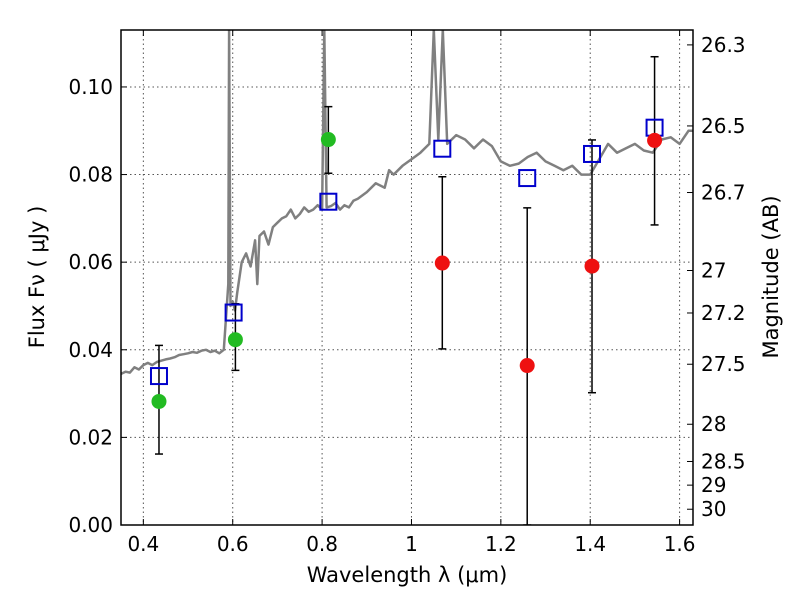  Describe the element at coordinates (90, 350) in the screenshot. I see `y-tick-label: 0.04` at that location.